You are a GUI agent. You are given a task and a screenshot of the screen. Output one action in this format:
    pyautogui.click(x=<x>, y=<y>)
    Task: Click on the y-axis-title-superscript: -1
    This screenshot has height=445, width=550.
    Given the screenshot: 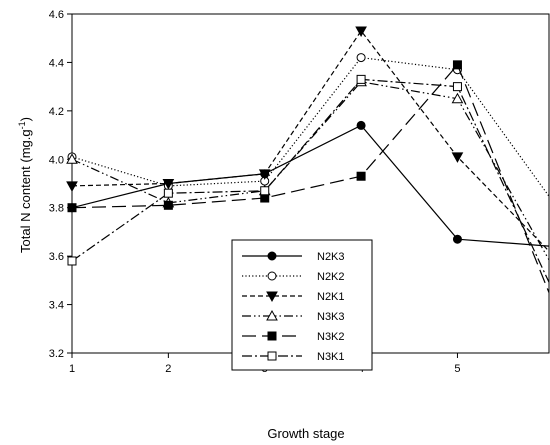 What is the action you would take?
    pyautogui.click(x=22, y=125)
    